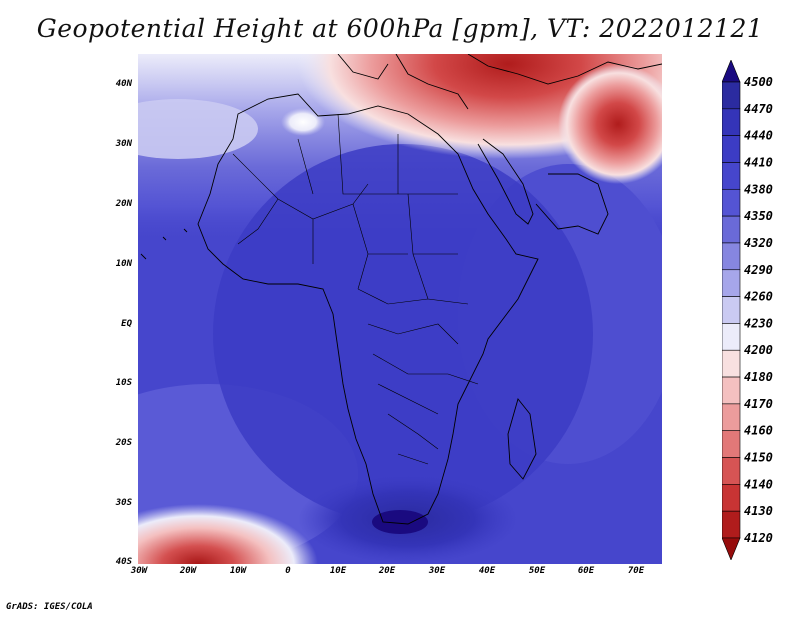 The width and height of the screenshot is (800, 618). I want to click on lat-tick-label: 40N, so click(123, 84).